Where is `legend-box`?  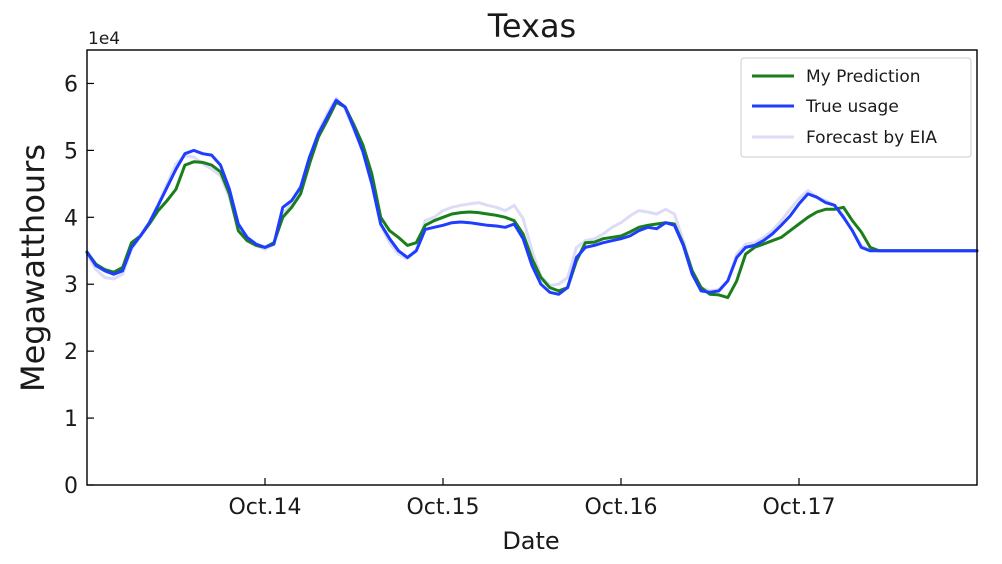 legend-box is located at coordinates (856, 107).